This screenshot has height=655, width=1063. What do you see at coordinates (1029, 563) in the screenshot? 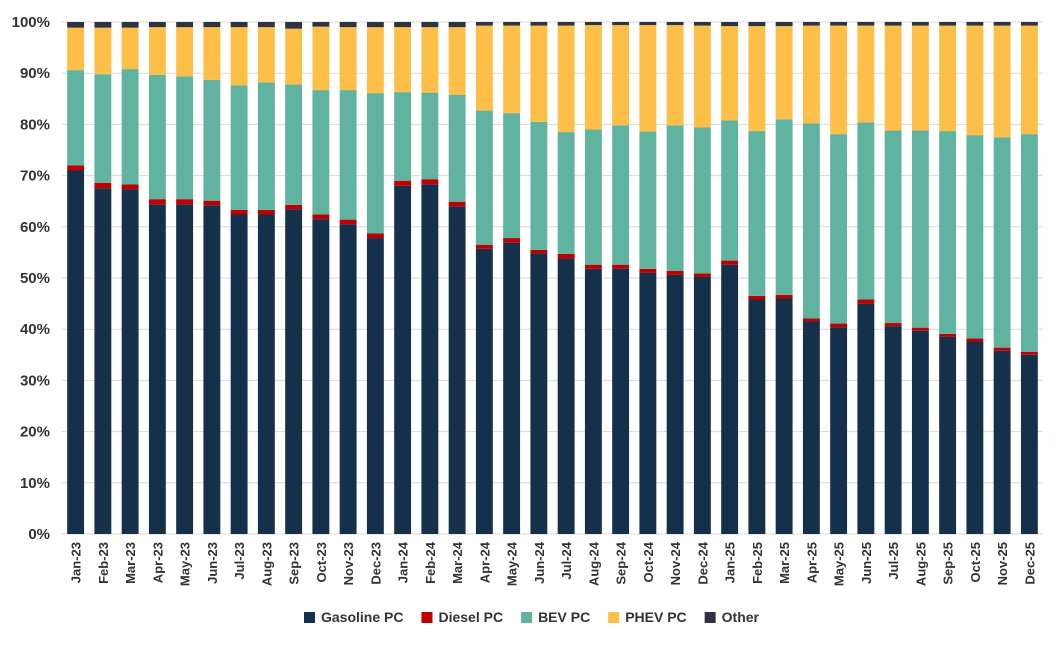
I see `x-tick-label: Dec-25` at bounding box center [1029, 563].